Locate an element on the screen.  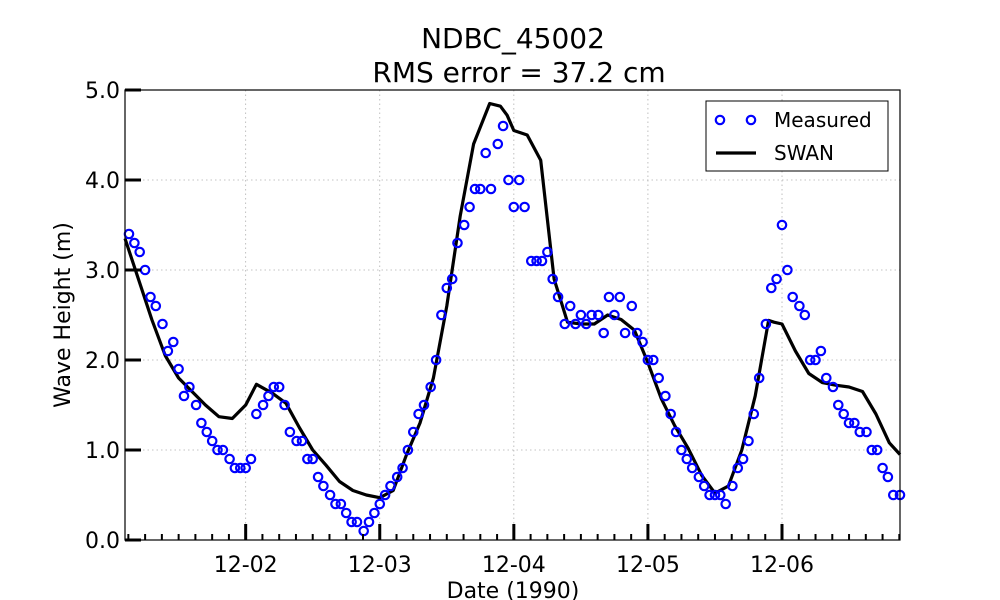
x-axis-ticks: 12-02 12-03 12-04 12-05 12-06 is located at coordinates (514, 551).